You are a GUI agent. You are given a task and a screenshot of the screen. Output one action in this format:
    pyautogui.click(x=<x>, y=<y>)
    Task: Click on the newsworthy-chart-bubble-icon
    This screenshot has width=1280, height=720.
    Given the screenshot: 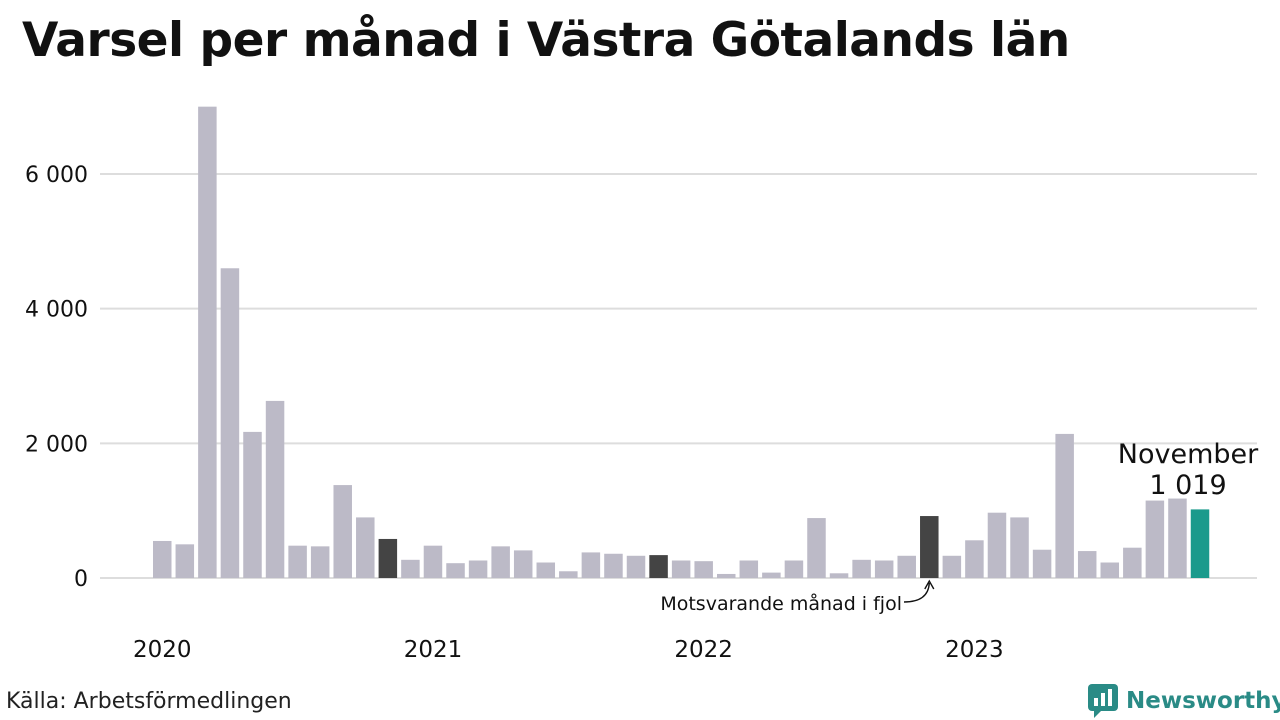 What is the action you would take?
    pyautogui.click(x=1103, y=701)
    